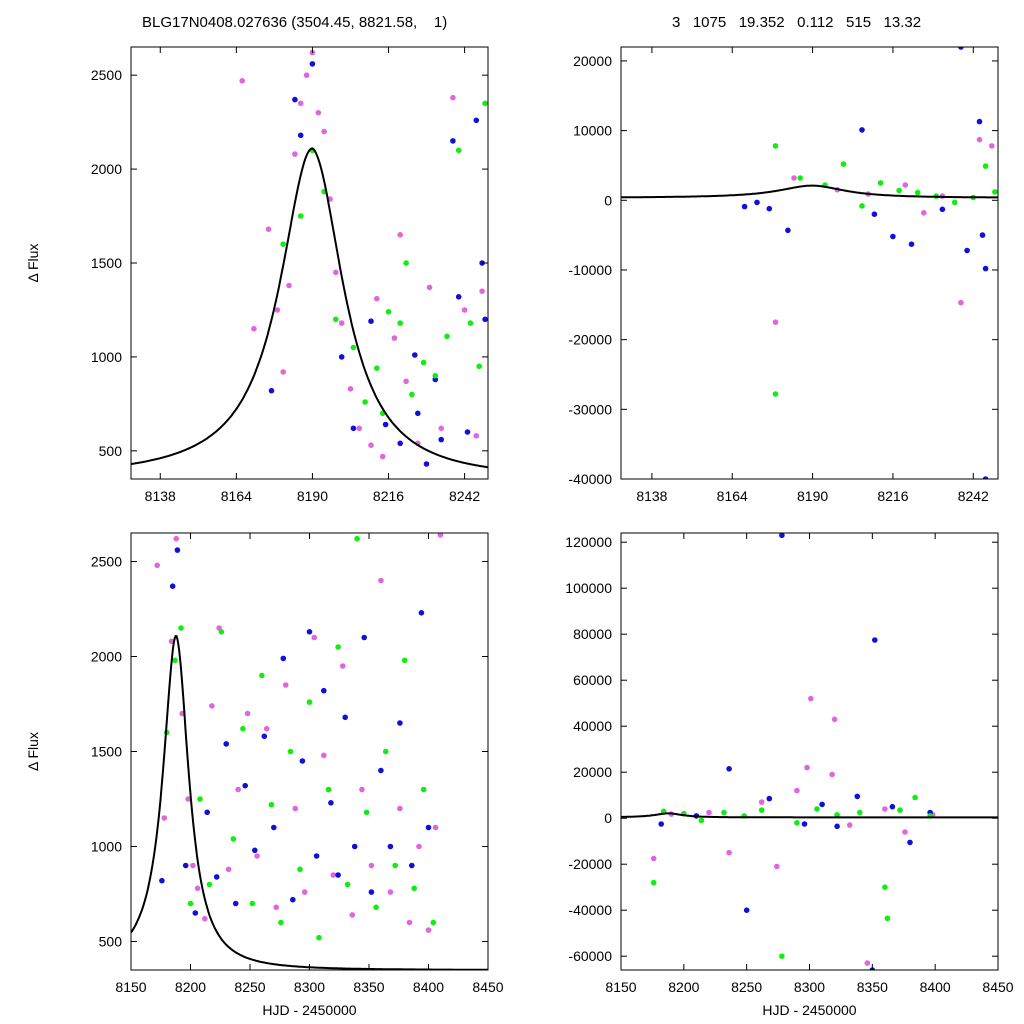  What do you see at coordinates (588, 542) in the screenshot?
I see `y-tick-label: 120000` at bounding box center [588, 542].